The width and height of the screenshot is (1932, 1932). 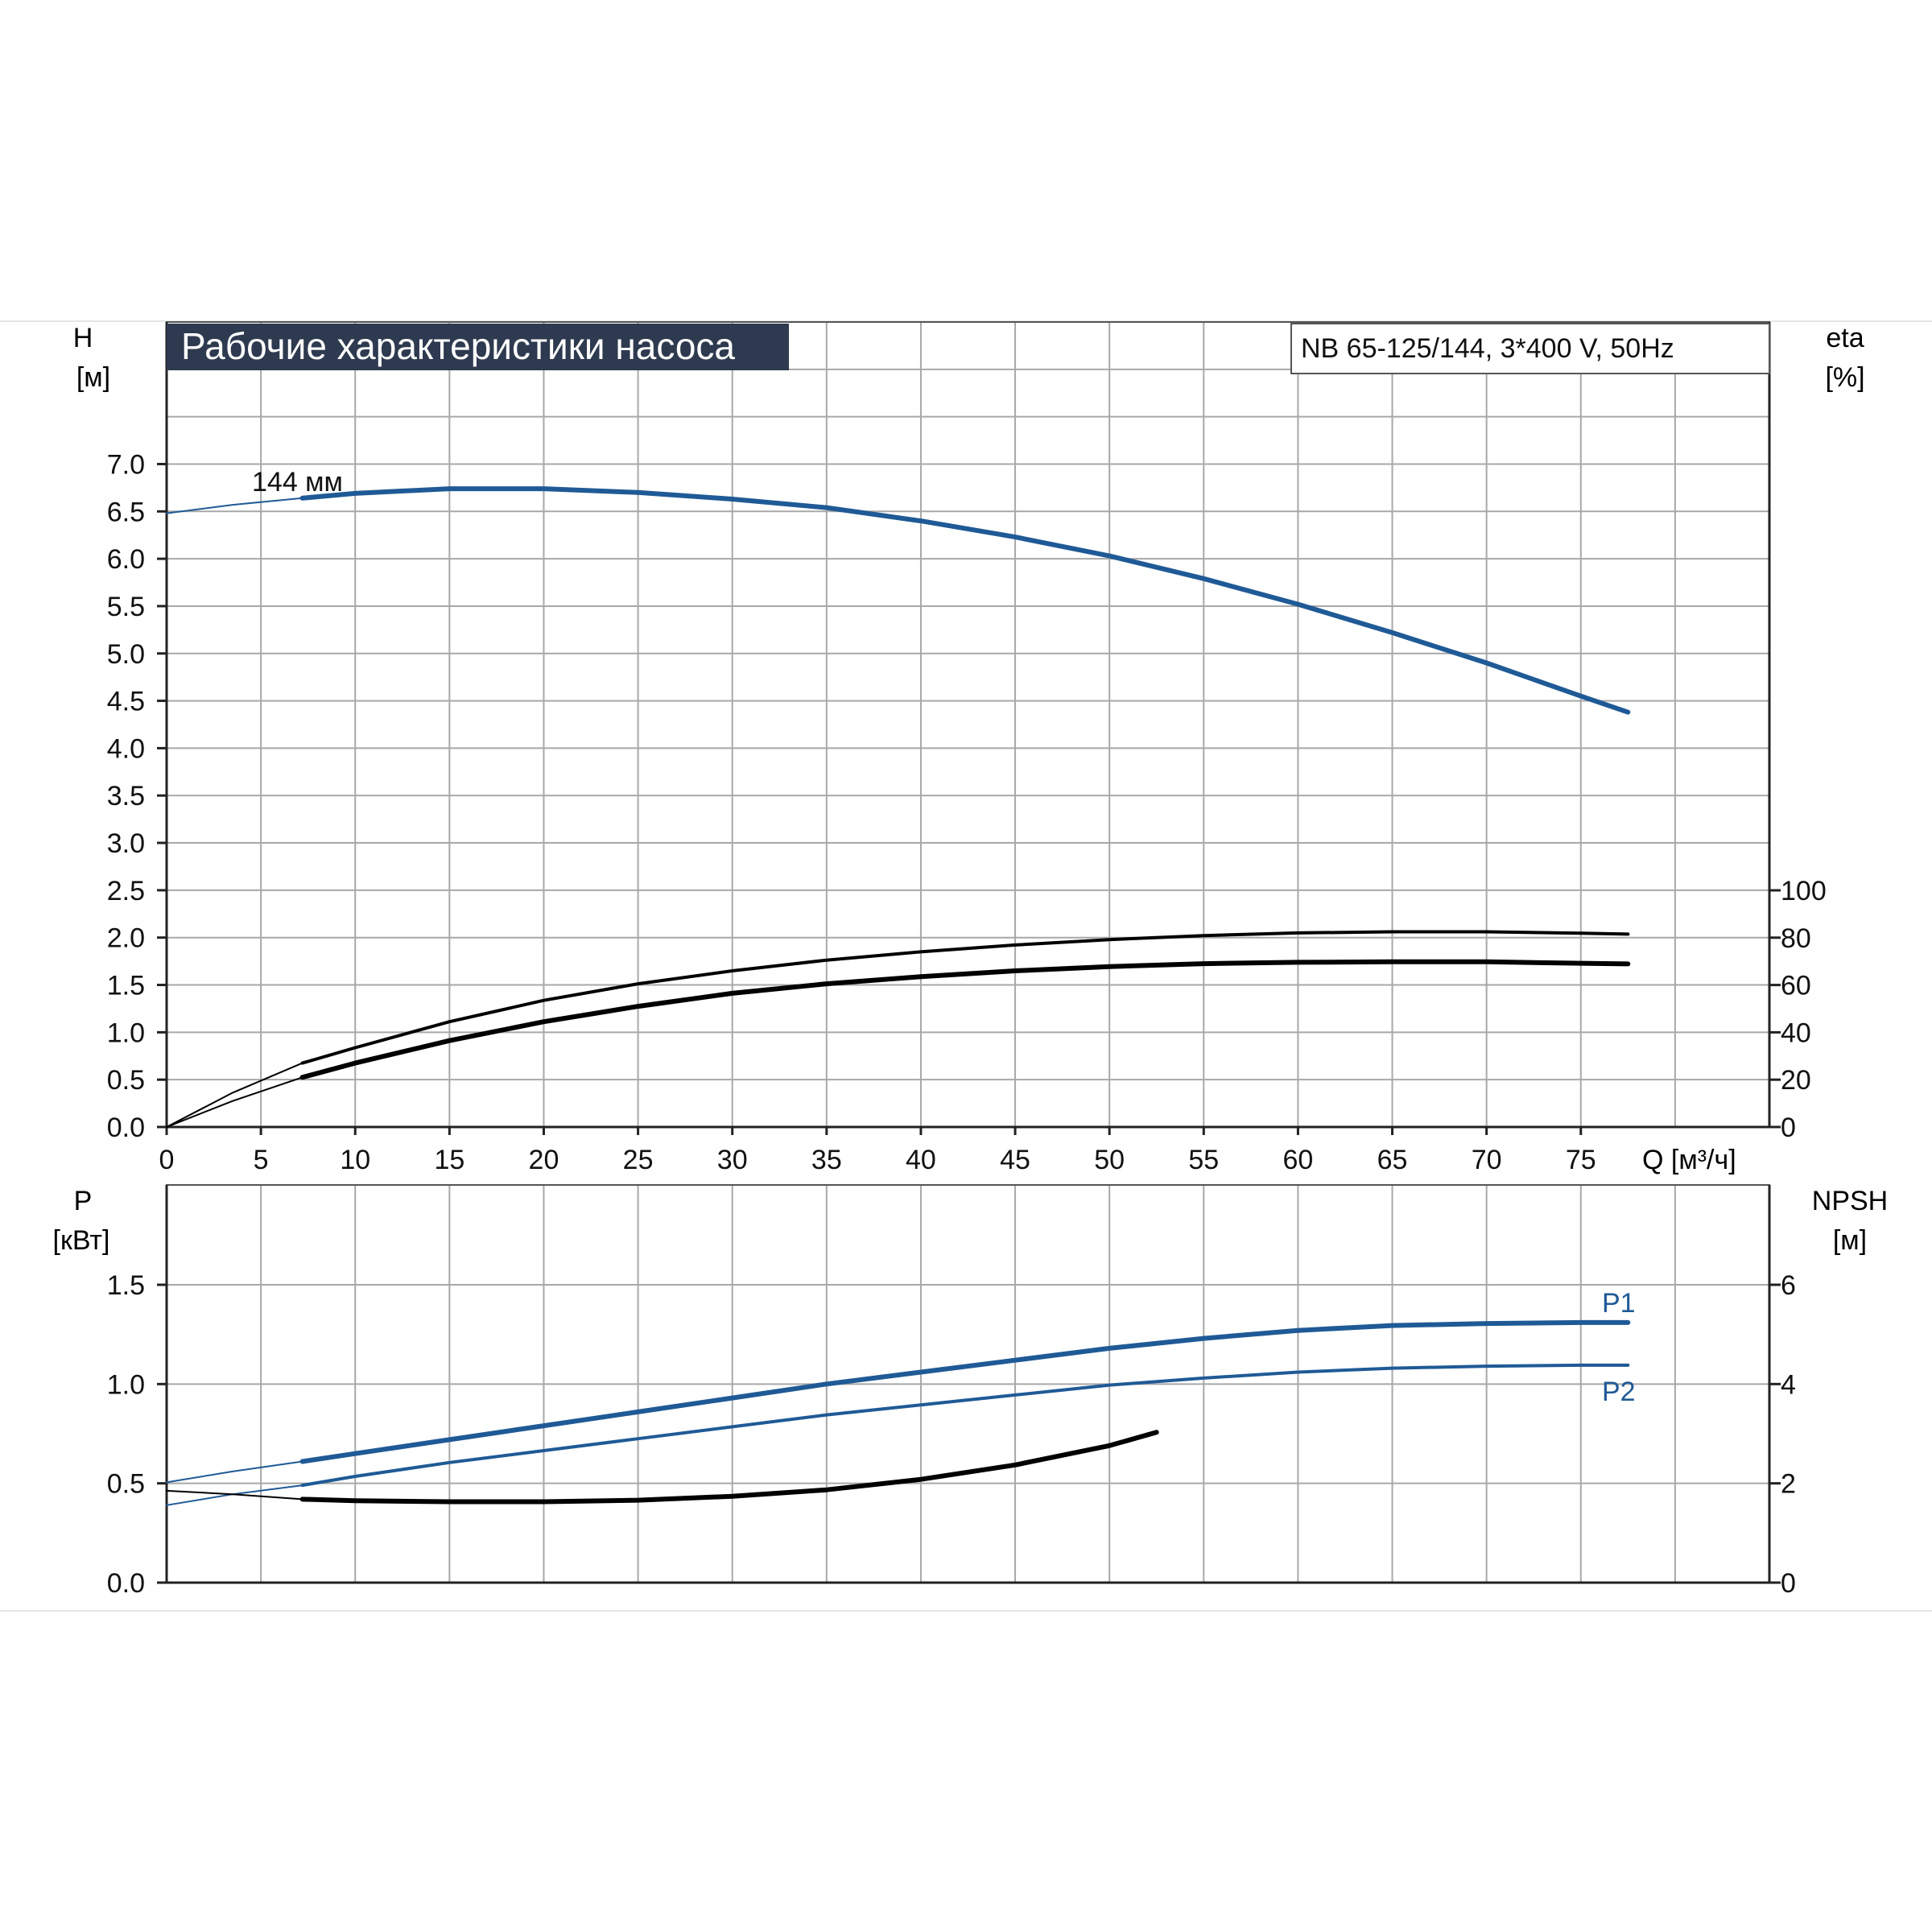 I want to click on eta-tick-label: 80, so click(x=1796, y=938).